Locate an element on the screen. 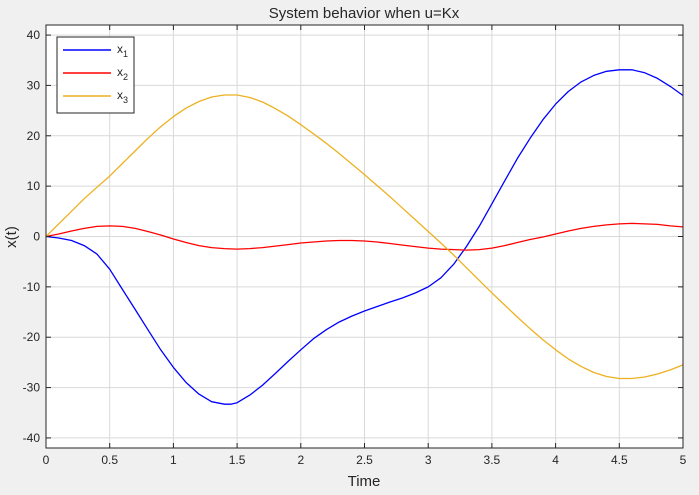 The image size is (699, 495). y-tick-label: 0 is located at coordinates (36, 237).